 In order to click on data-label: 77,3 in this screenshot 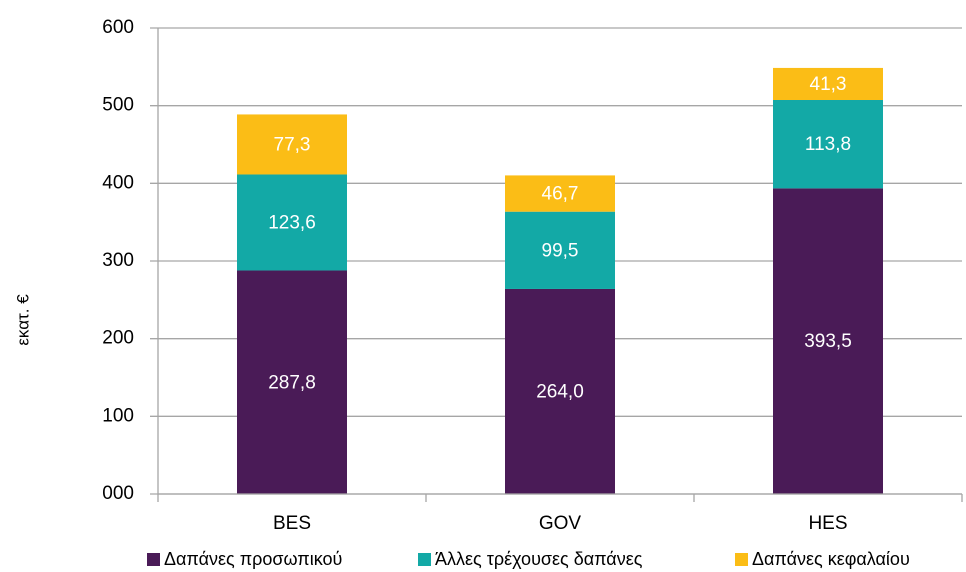, I will do `click(292, 144)`.